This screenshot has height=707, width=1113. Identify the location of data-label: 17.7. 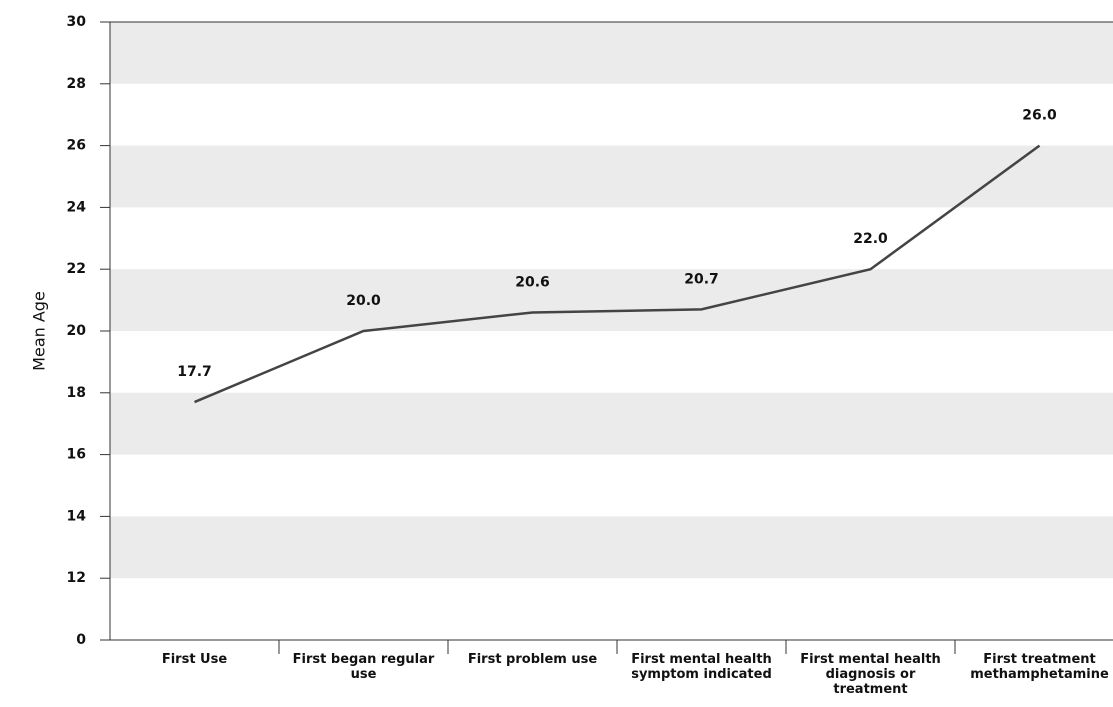
(194, 372).